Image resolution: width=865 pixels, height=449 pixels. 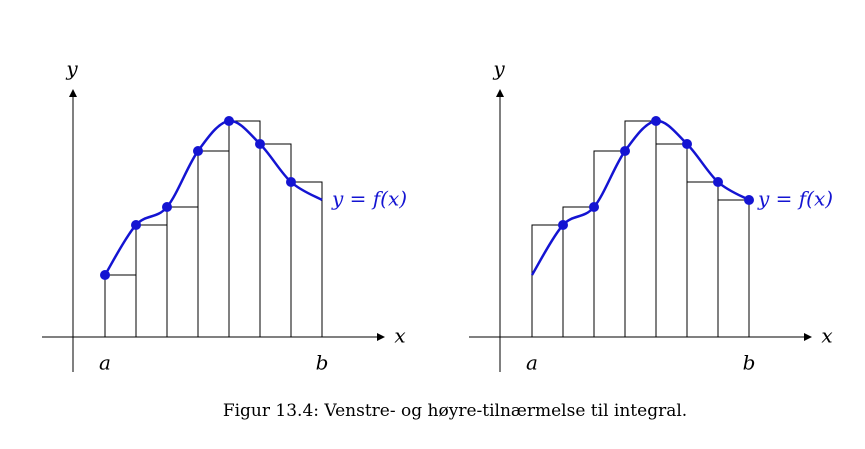 I want to click on curve, so click(x=640, y=197).